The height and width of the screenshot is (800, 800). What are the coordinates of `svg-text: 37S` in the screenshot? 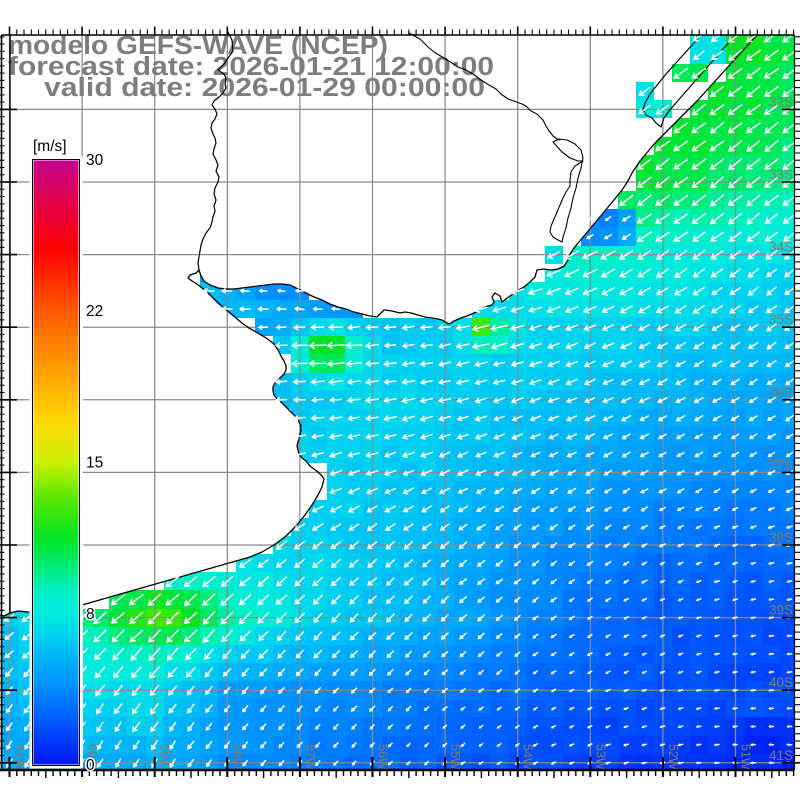 It's located at (781, 464).